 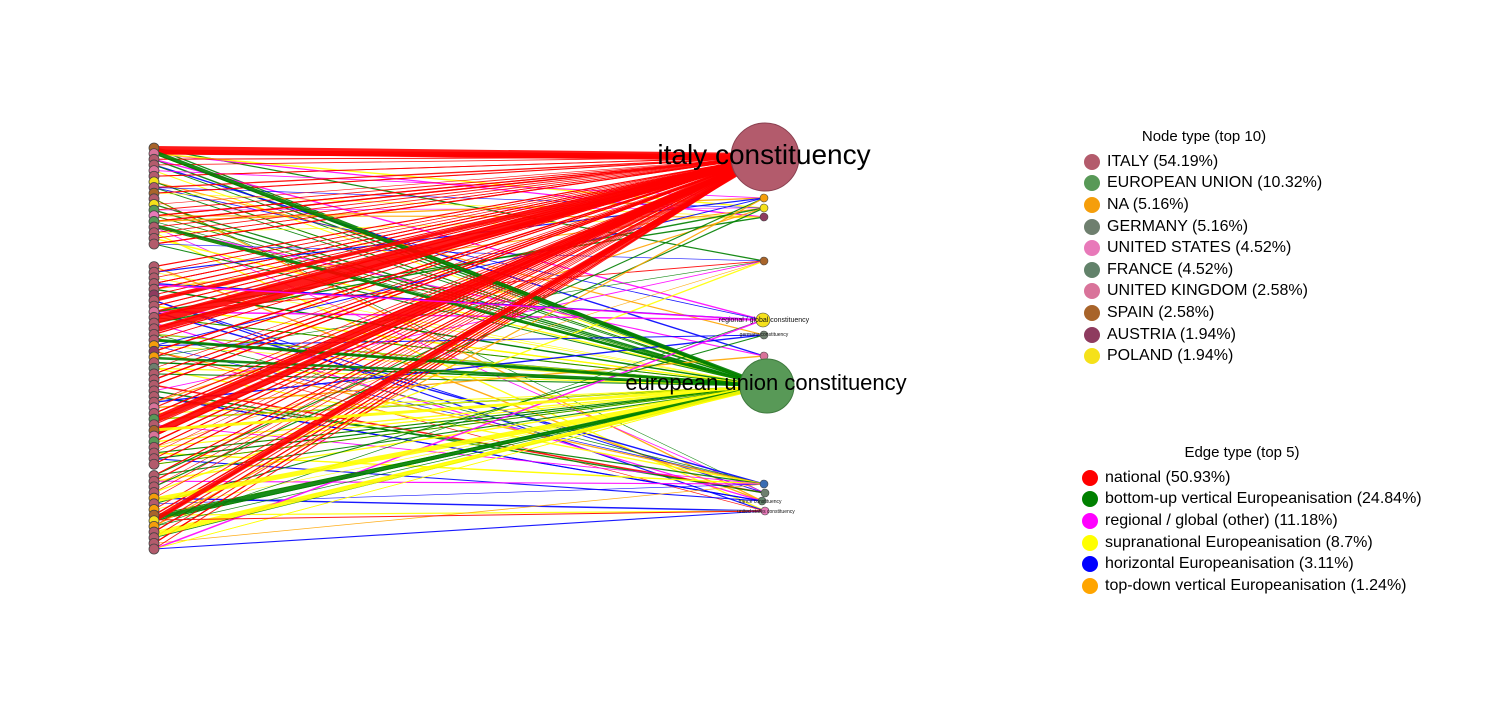 I want to click on node-legend-item: POLAND (1.94%), so click(x=1214, y=356).